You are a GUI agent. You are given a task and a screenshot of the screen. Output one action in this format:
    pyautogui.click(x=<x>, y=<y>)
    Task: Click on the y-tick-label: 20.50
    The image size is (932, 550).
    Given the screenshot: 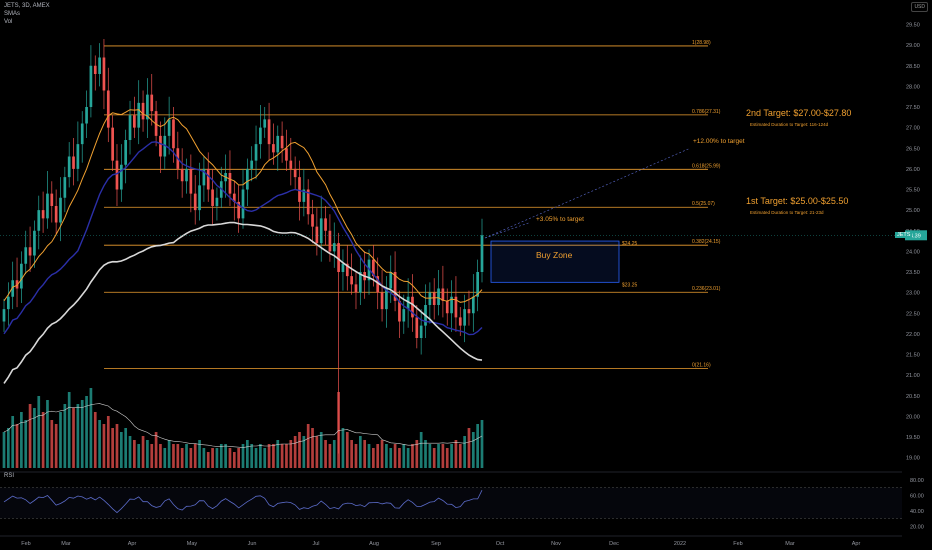 What is the action you would take?
    pyautogui.click(x=913, y=397)
    